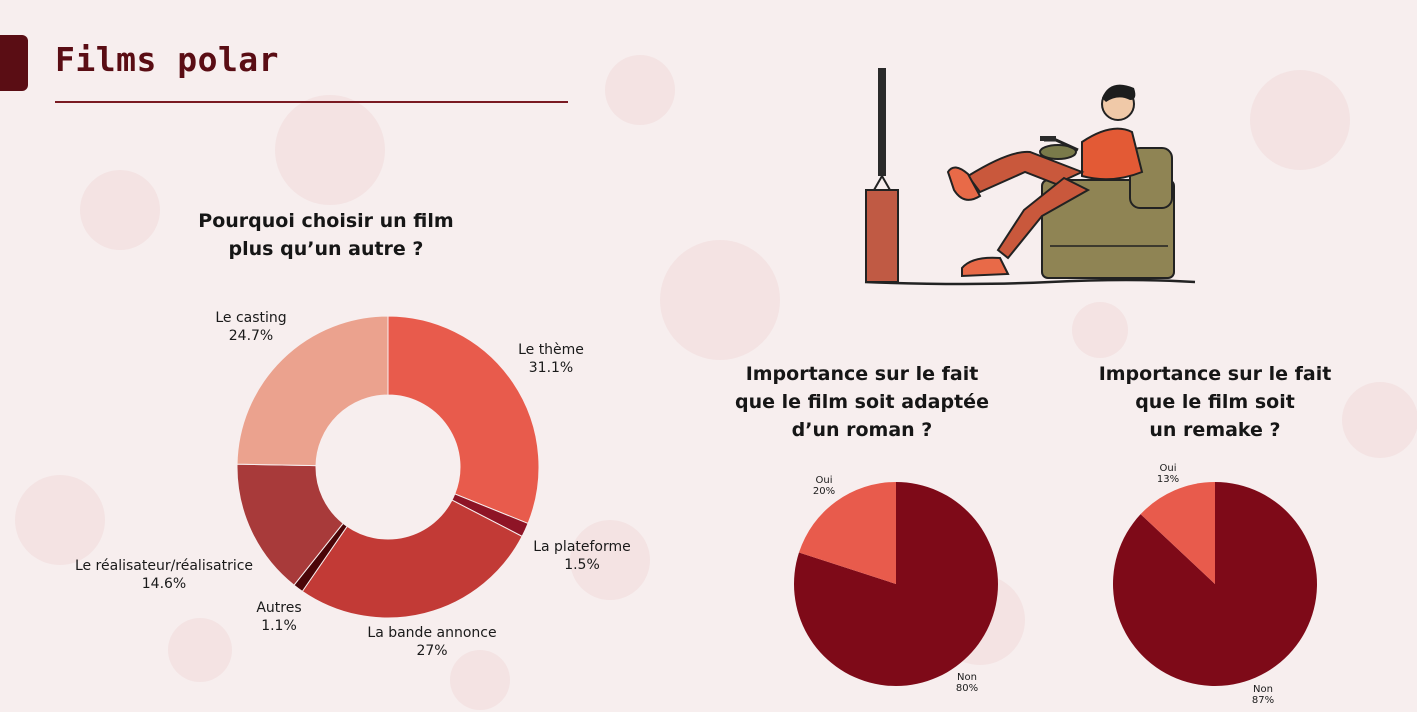 The height and width of the screenshot is (712, 1417). I want to click on slice-label-autres: Autres, so click(278, 608).